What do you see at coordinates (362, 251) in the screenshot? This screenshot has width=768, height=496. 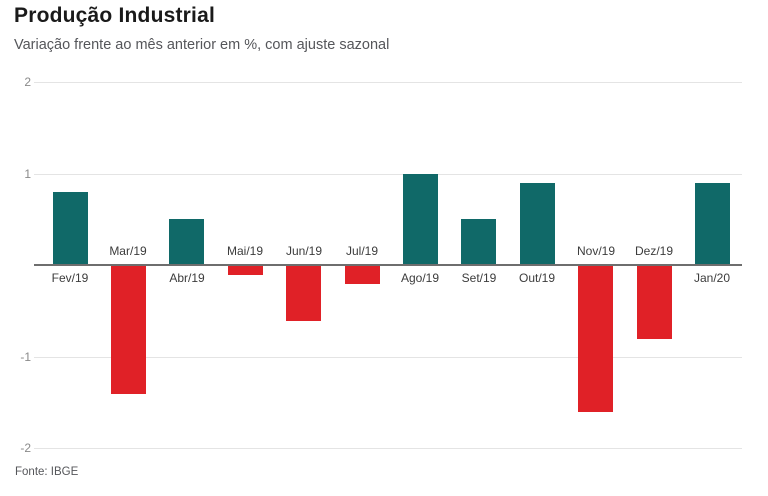 I see `x-category-label-jul-19: Jul/19` at bounding box center [362, 251].